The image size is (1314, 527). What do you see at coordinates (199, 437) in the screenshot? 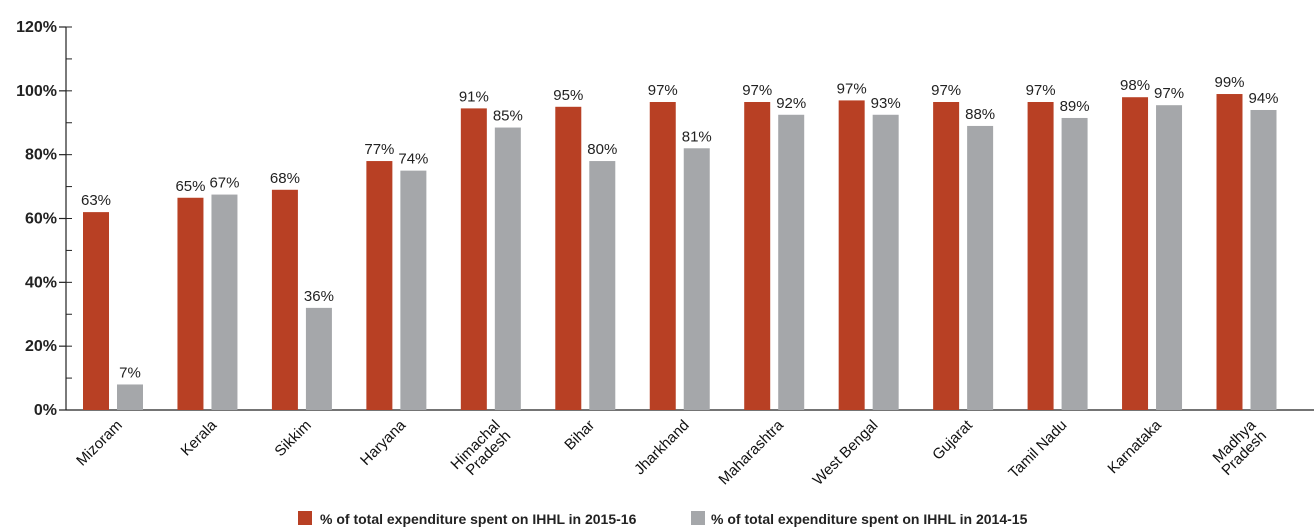
I see `x-tick-label: Kerala` at bounding box center [199, 437].